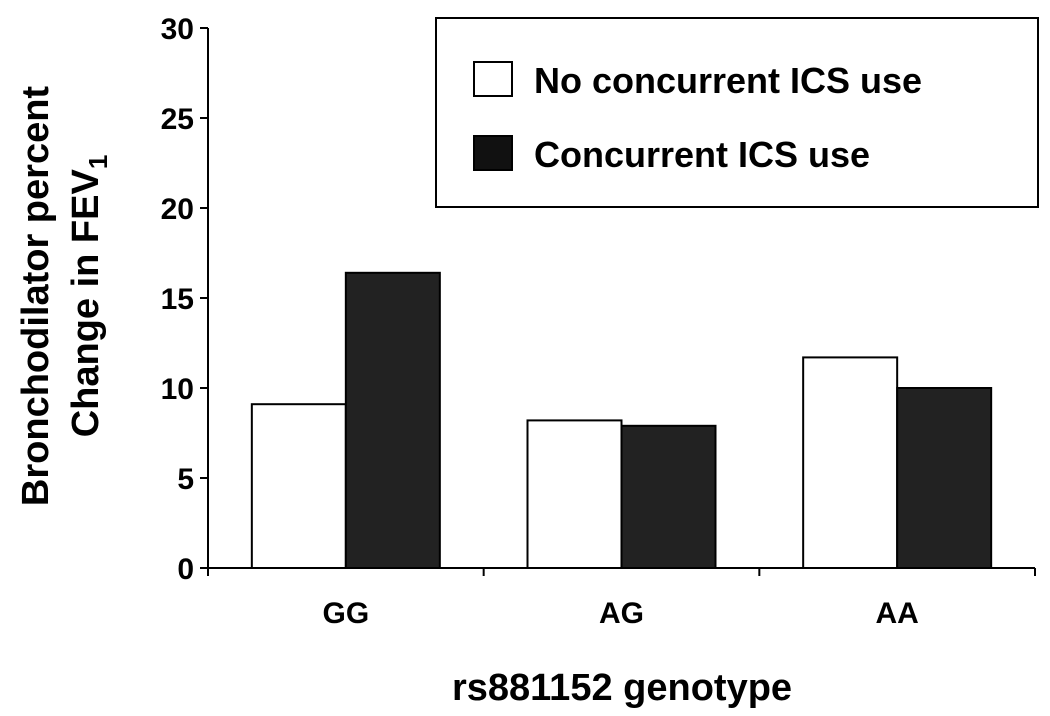  Describe the element at coordinates (493, 79) in the screenshot. I see `legend-swatch-no-concurrent-ics` at that location.